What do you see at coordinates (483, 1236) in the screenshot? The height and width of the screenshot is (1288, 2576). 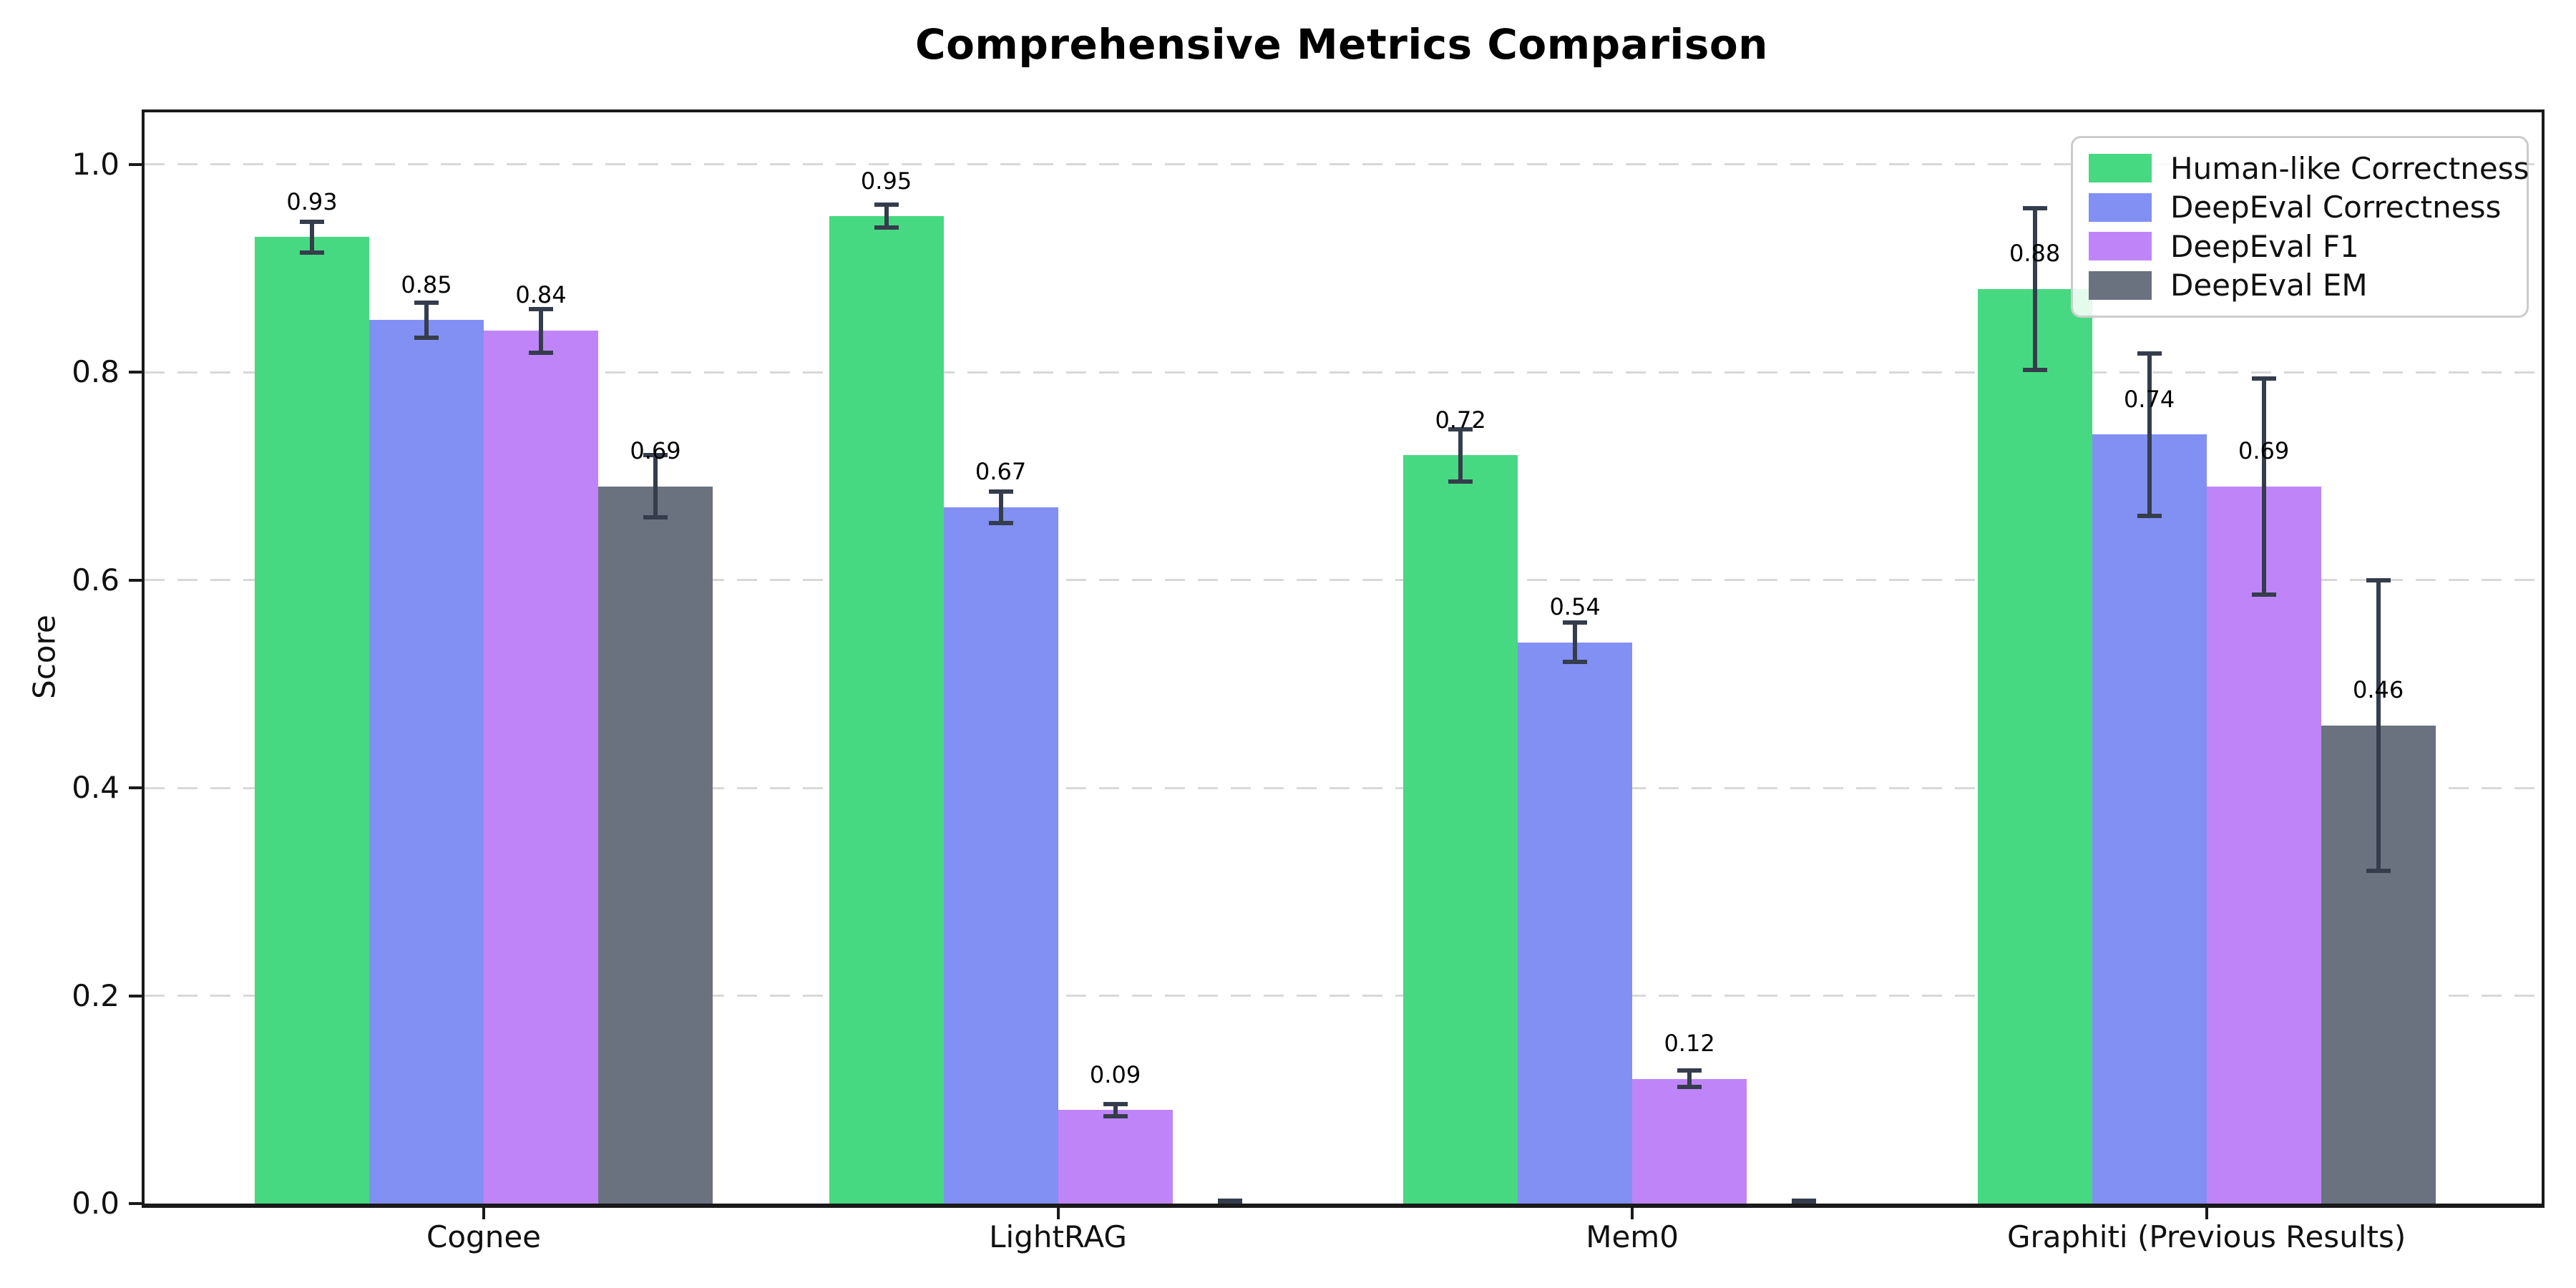 I see `x-tick-label-0: Cognee` at bounding box center [483, 1236].